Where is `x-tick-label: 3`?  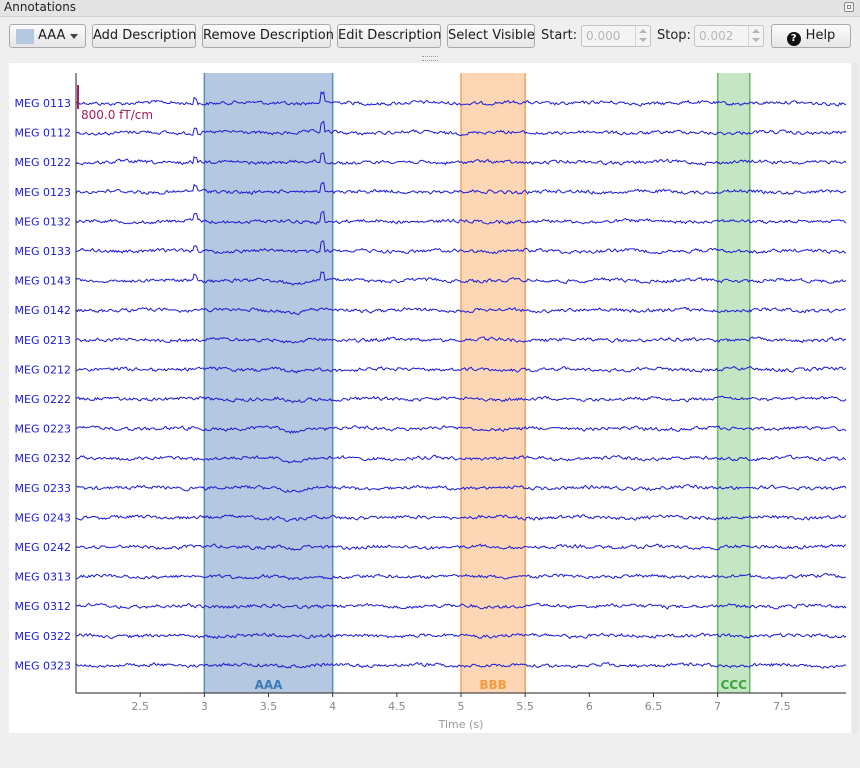
x-tick-label: 3 is located at coordinates (204, 706).